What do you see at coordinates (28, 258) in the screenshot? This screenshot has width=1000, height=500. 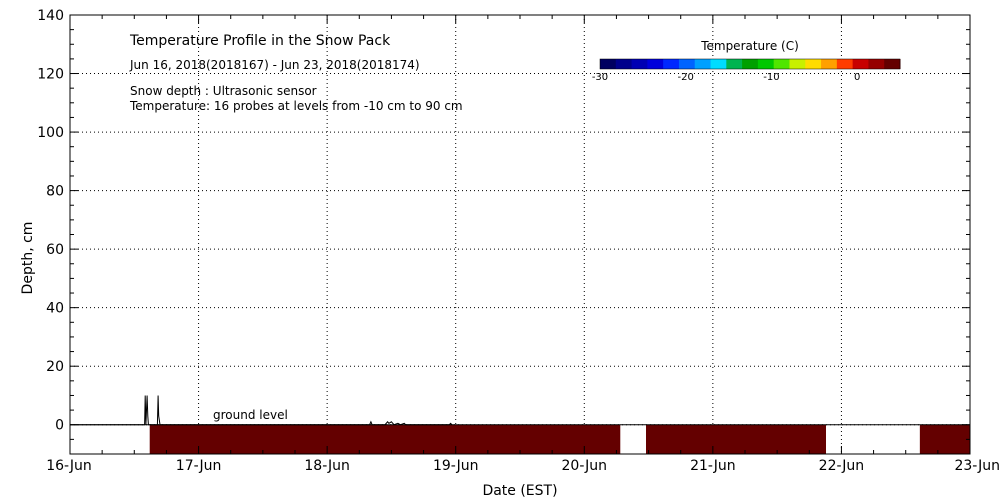 I see `y-axis-label: Depth, cm` at bounding box center [28, 258].